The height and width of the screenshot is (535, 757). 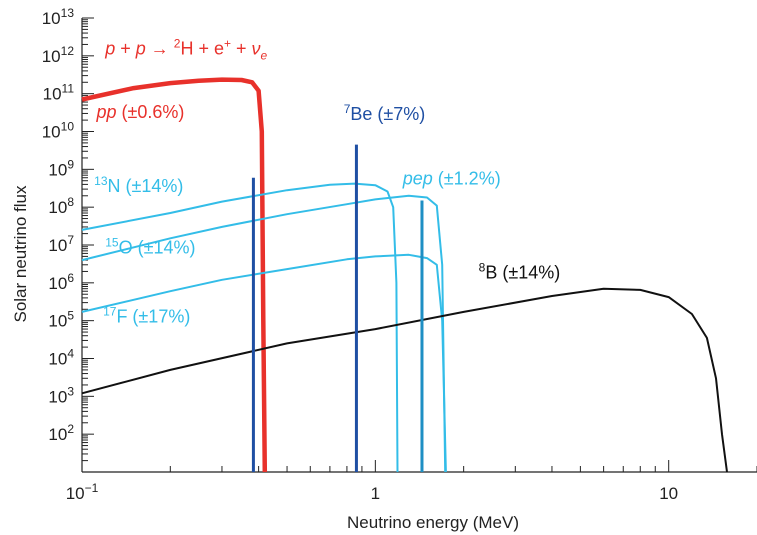 What do you see at coordinates (61, 282) in the screenshot?
I see `y-tick-label: 10⁶` at bounding box center [61, 282].